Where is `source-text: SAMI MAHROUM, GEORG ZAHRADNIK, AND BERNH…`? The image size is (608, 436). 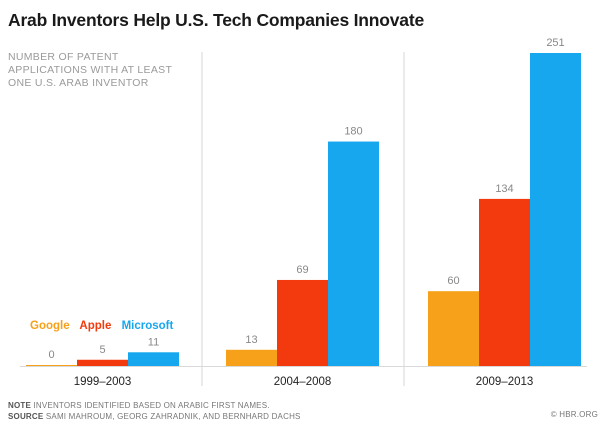
source-text: SAMI MAHROUM, GEORG ZAHRADNIK, AND BERNH… is located at coordinates (173, 416).